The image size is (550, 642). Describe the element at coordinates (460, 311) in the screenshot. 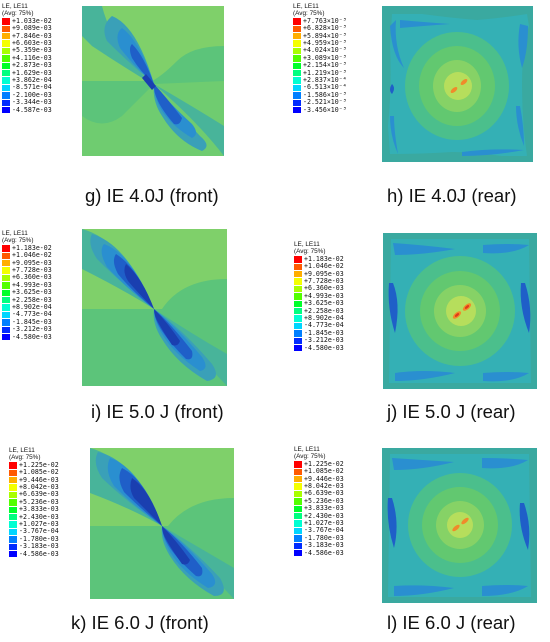

I see `contour-plot-j` at that location.